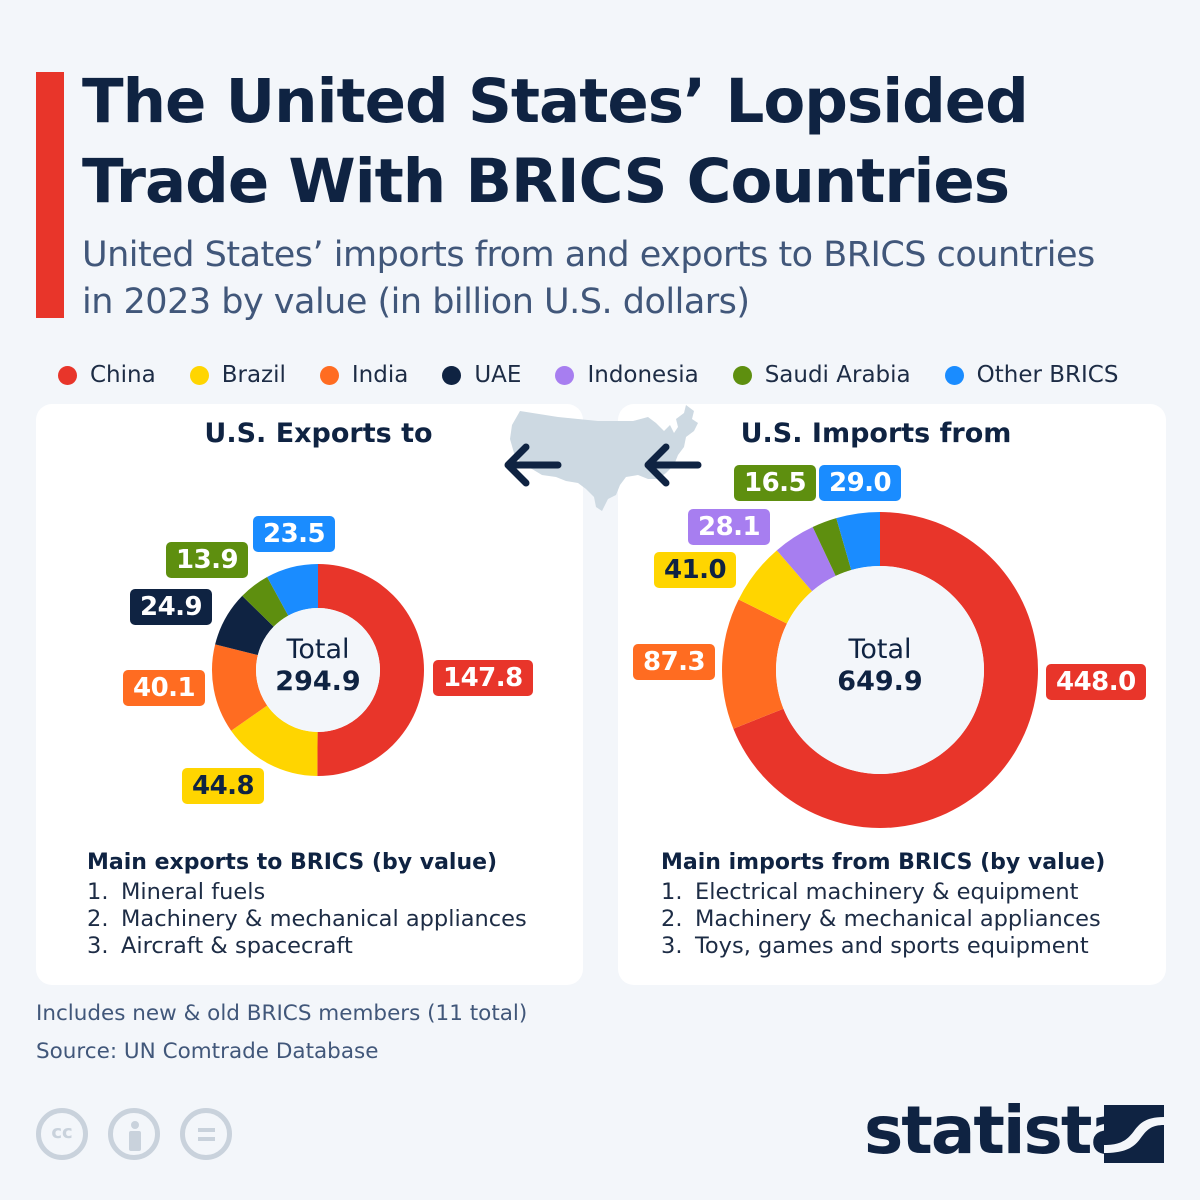  I want to click on value-label-saudi-arabia: 13.9, so click(207, 560).